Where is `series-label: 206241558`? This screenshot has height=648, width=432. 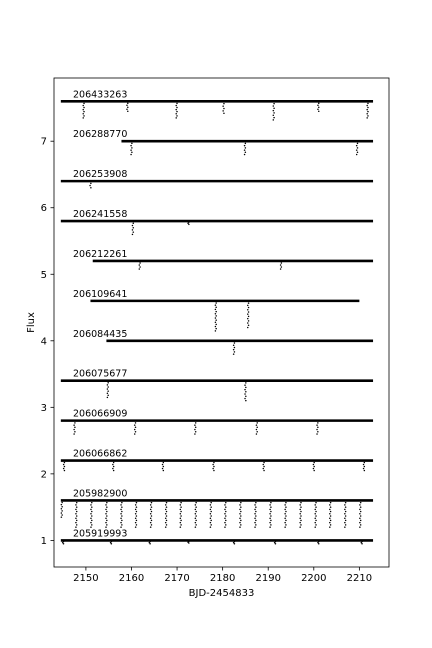
series-label: 206241558 is located at coordinates (100, 214).